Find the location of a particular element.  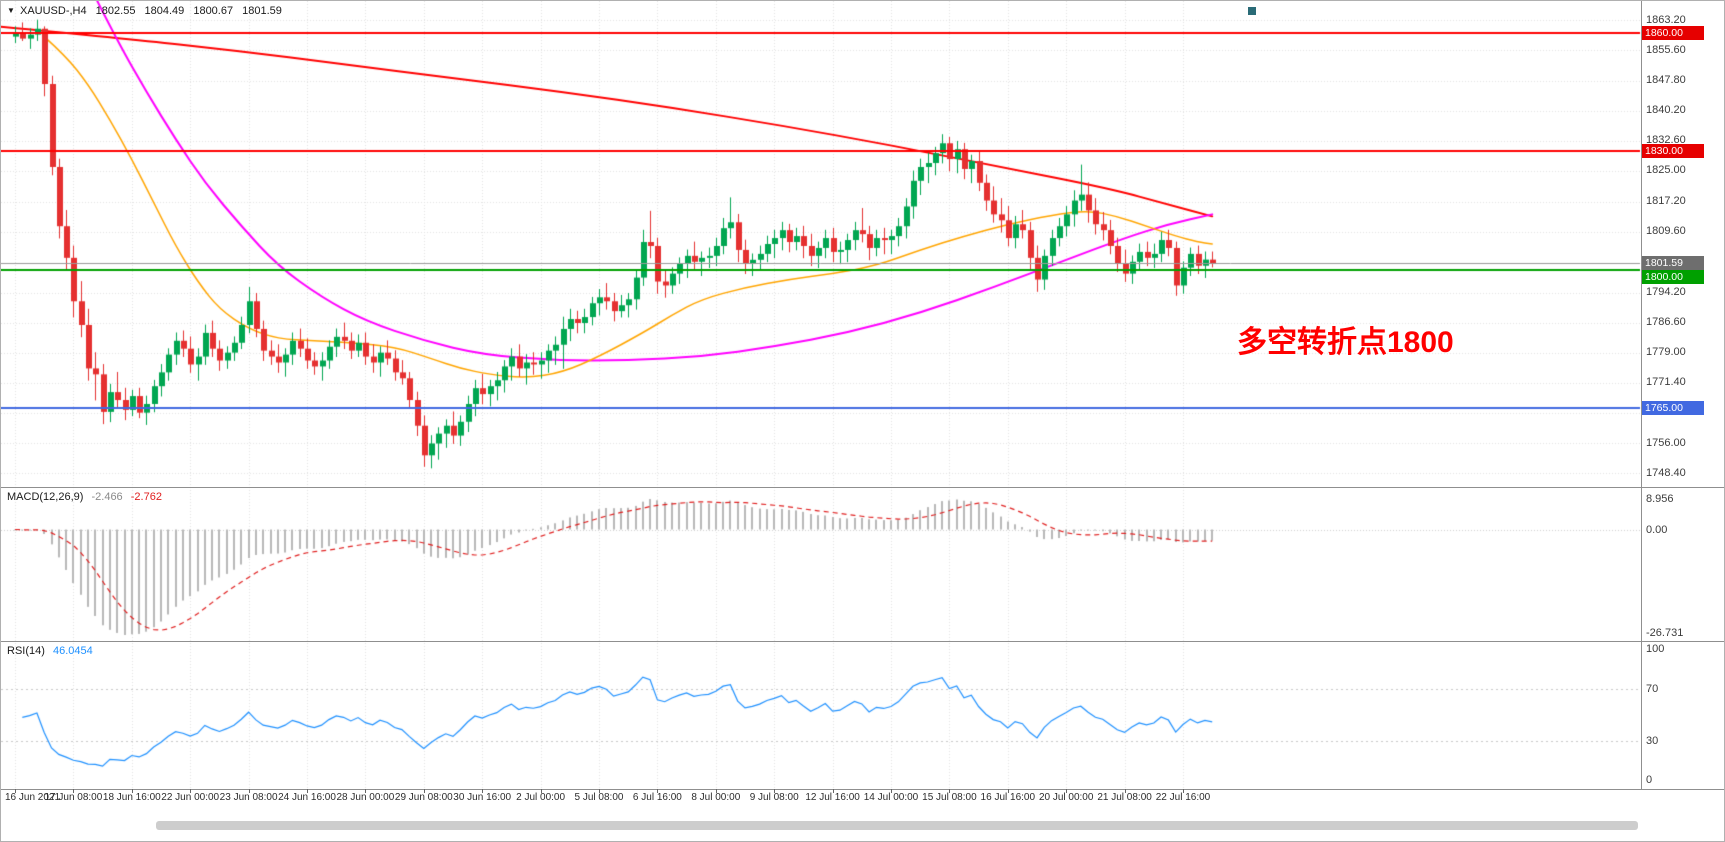

price-axis-label: 1825.00 is located at coordinates (1666, 170).